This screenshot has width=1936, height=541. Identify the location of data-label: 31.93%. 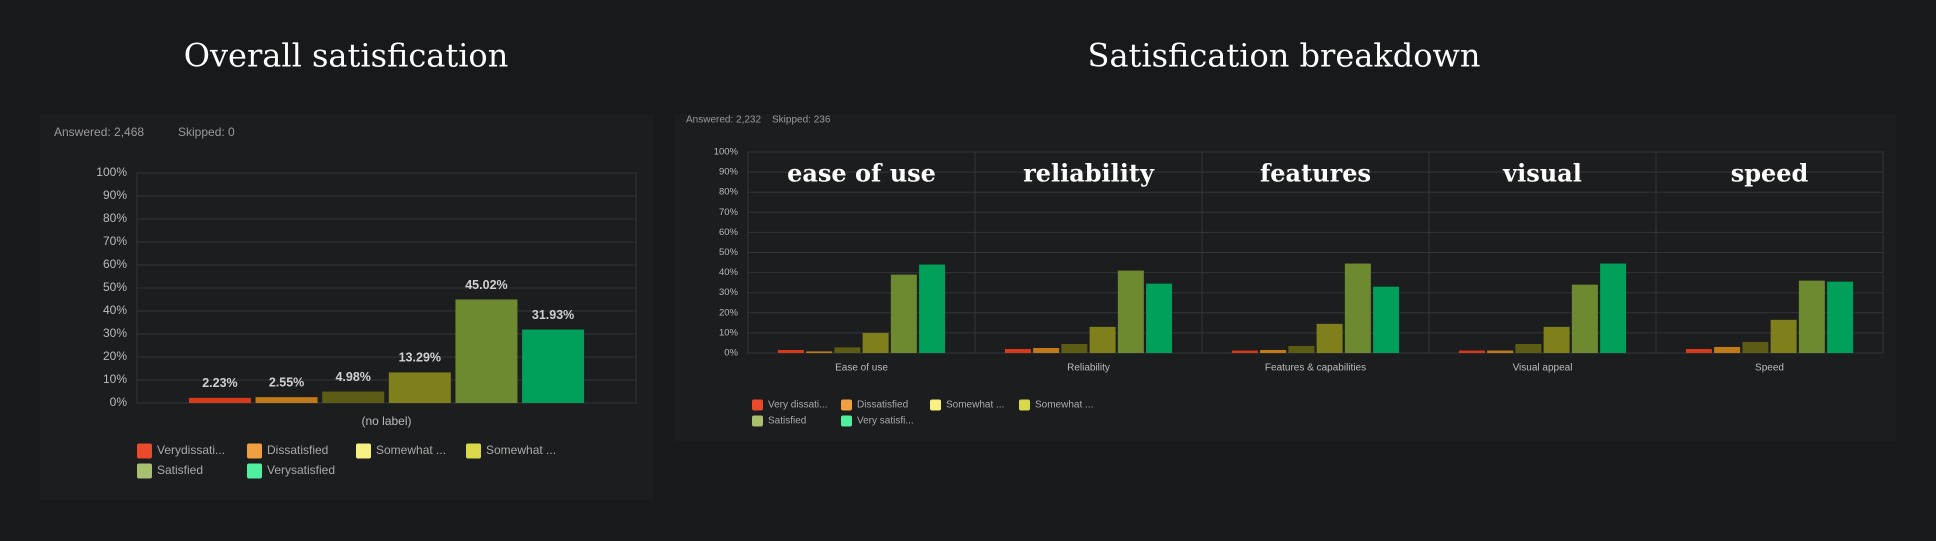
(553, 315).